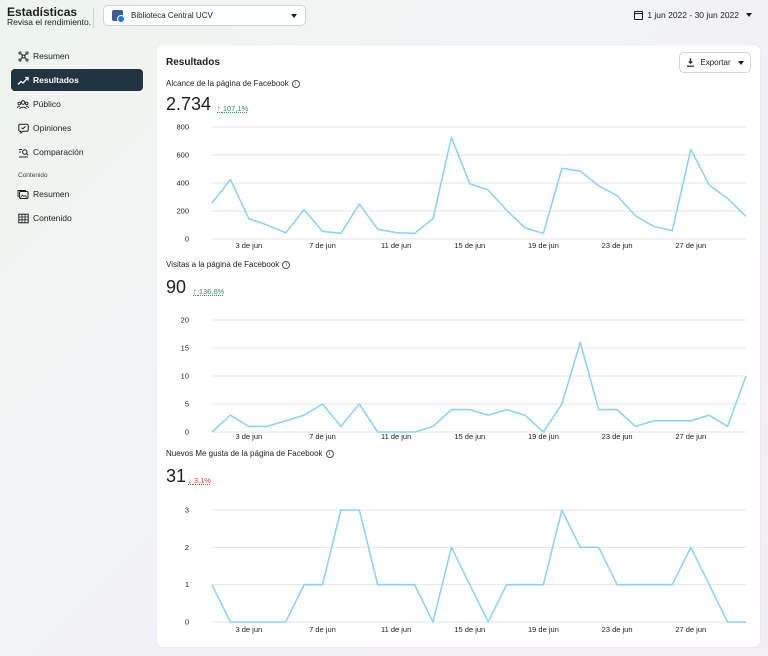 The width and height of the screenshot is (768, 656). I want to click on y-tick-label: 20, so click(185, 320).